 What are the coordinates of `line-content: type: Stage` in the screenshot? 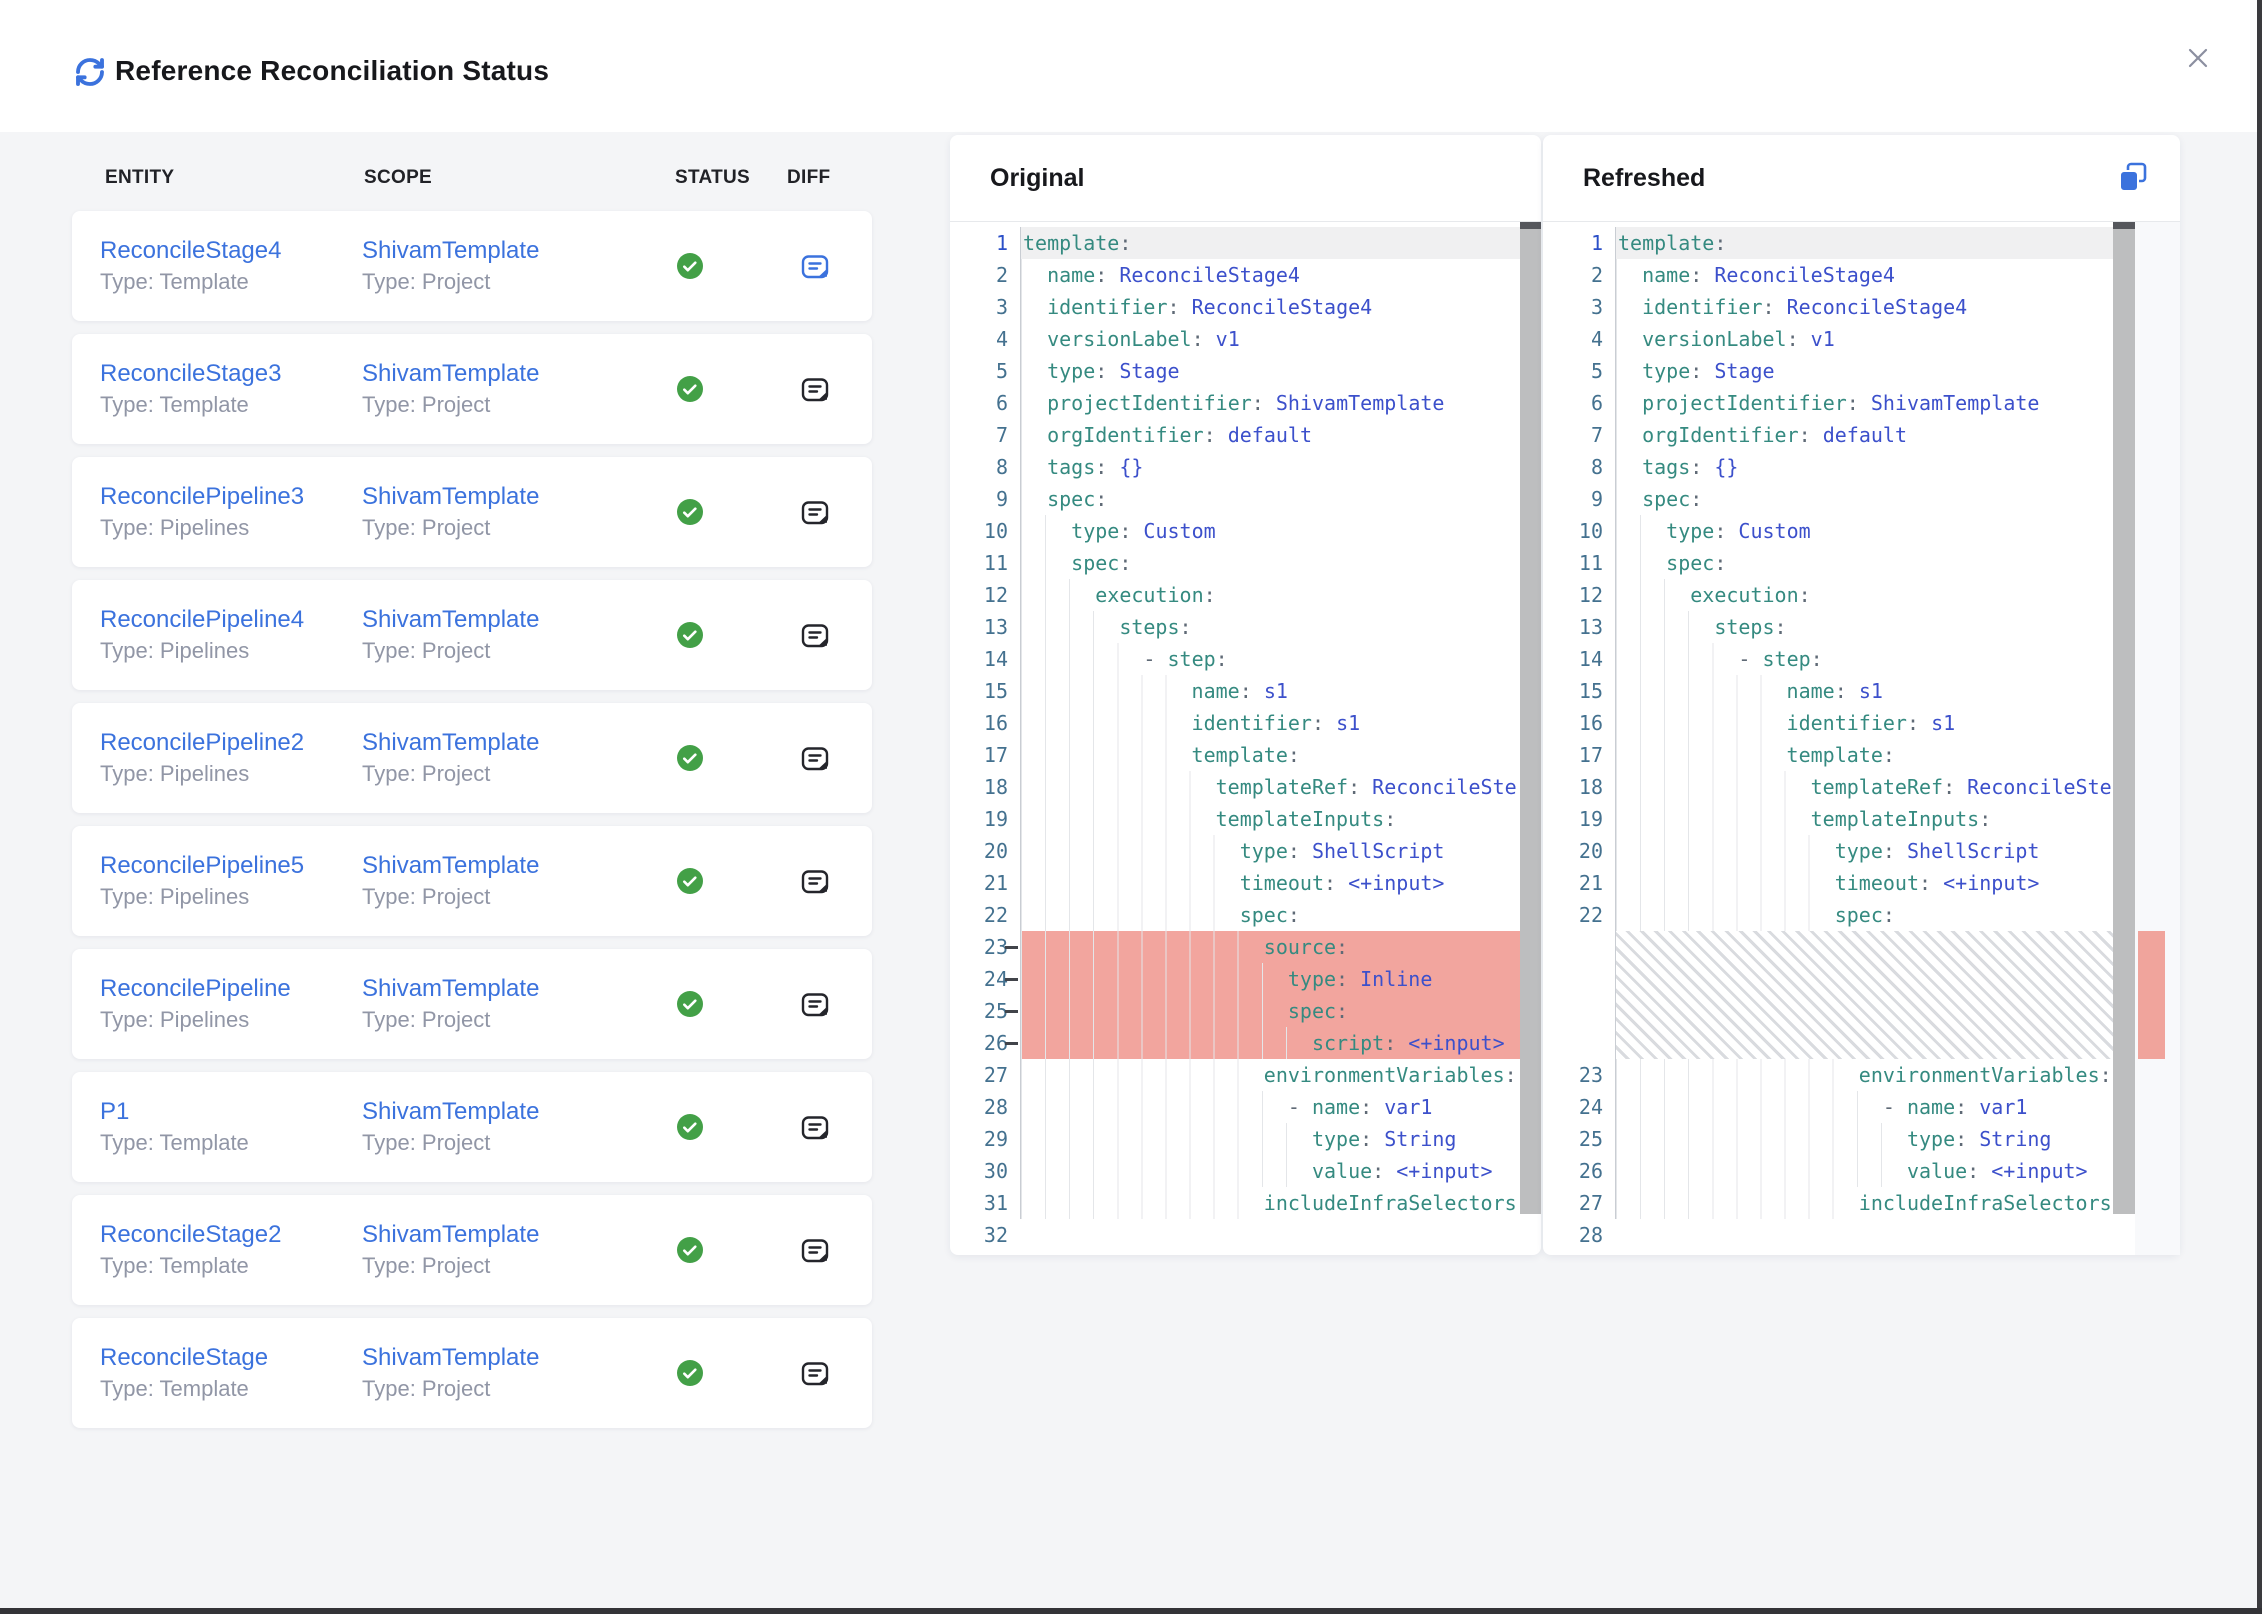 It's located at (1270, 371).